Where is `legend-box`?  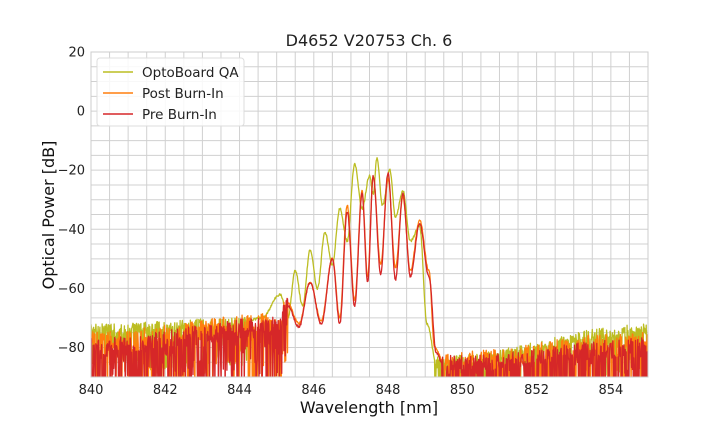 legend-box is located at coordinates (170, 92).